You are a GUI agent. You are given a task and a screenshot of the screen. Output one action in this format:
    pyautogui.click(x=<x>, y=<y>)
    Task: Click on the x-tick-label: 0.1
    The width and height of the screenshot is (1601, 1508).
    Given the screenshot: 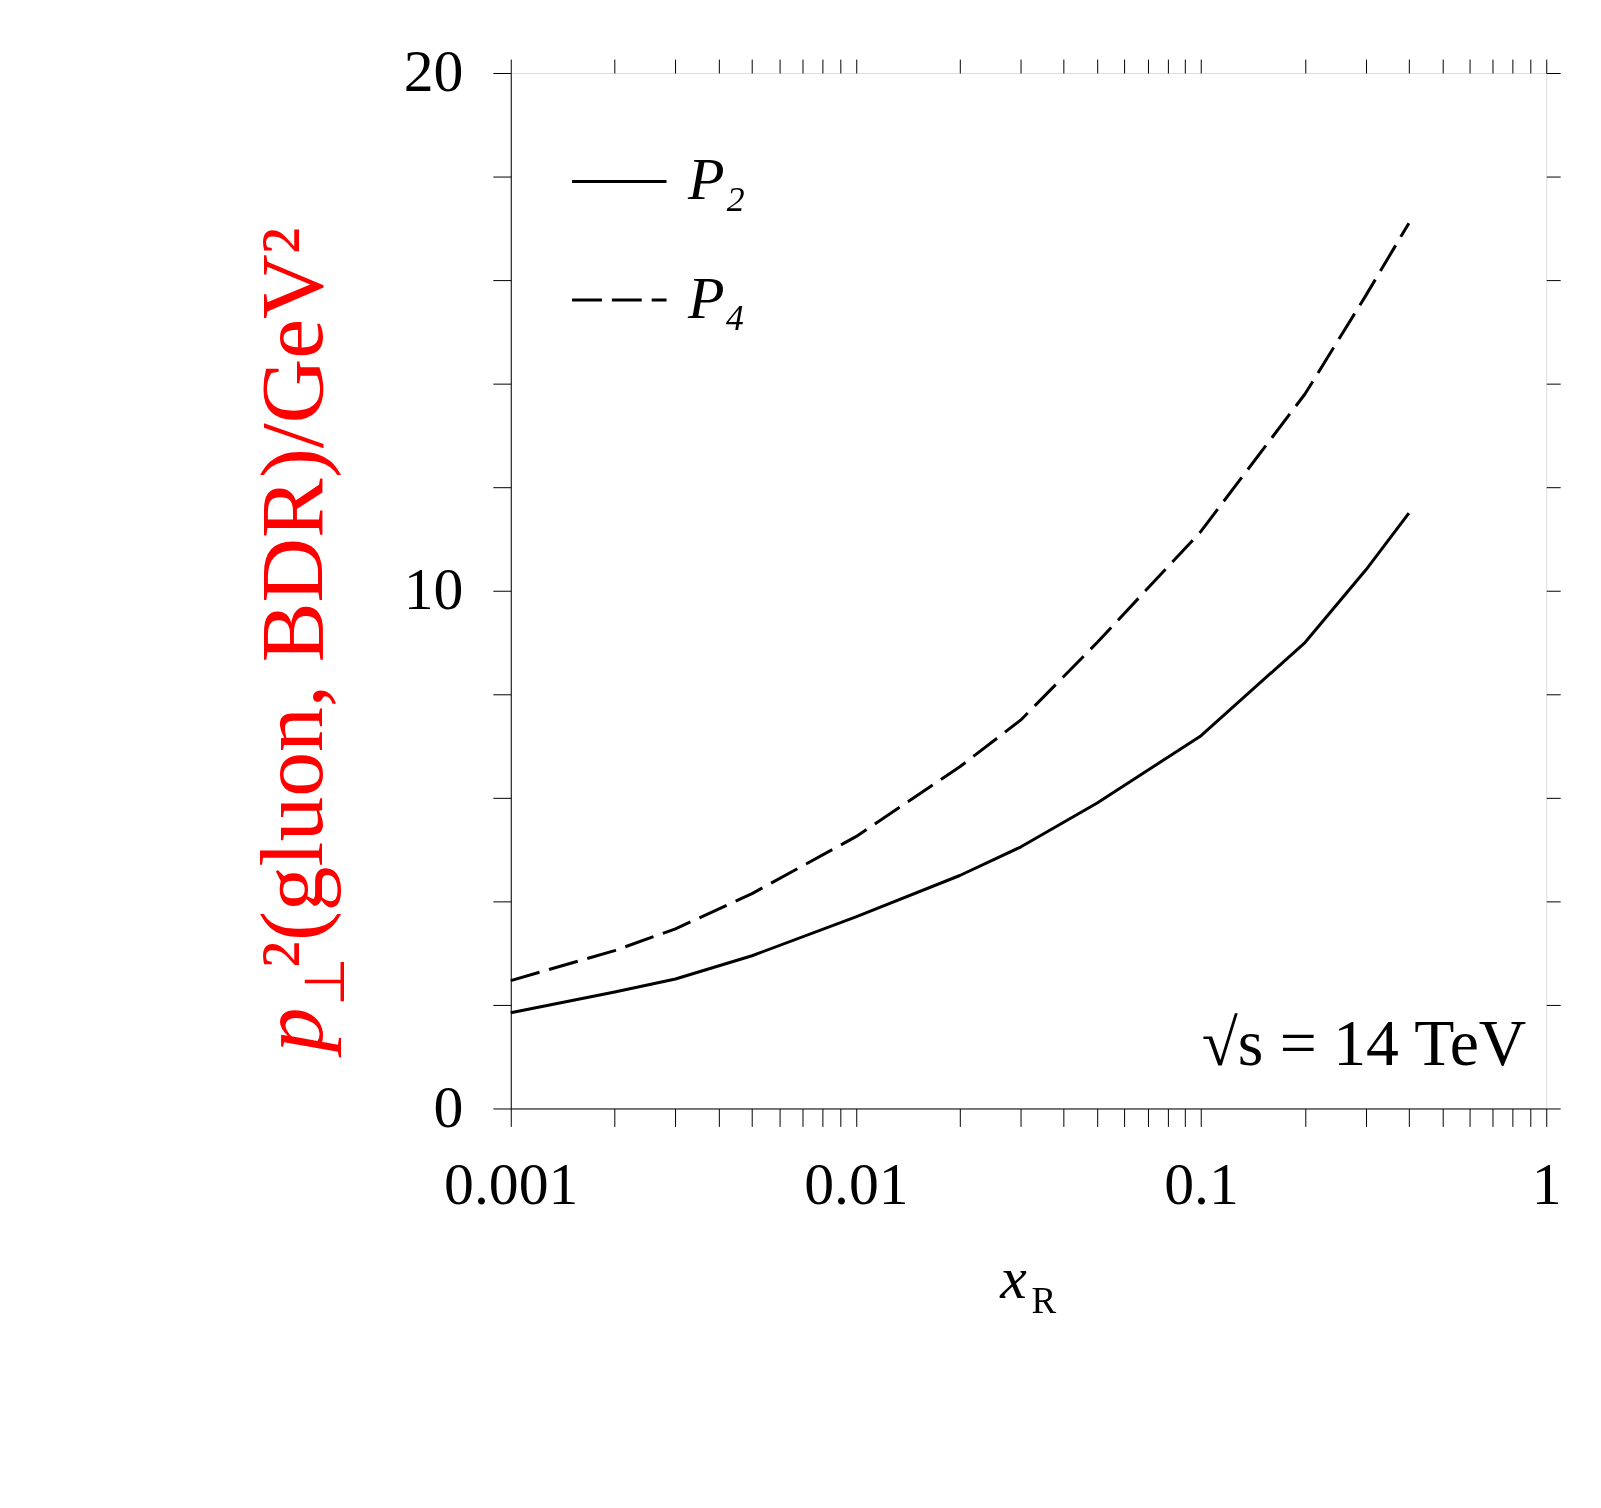 What is the action you would take?
    pyautogui.click(x=1201, y=1183)
    